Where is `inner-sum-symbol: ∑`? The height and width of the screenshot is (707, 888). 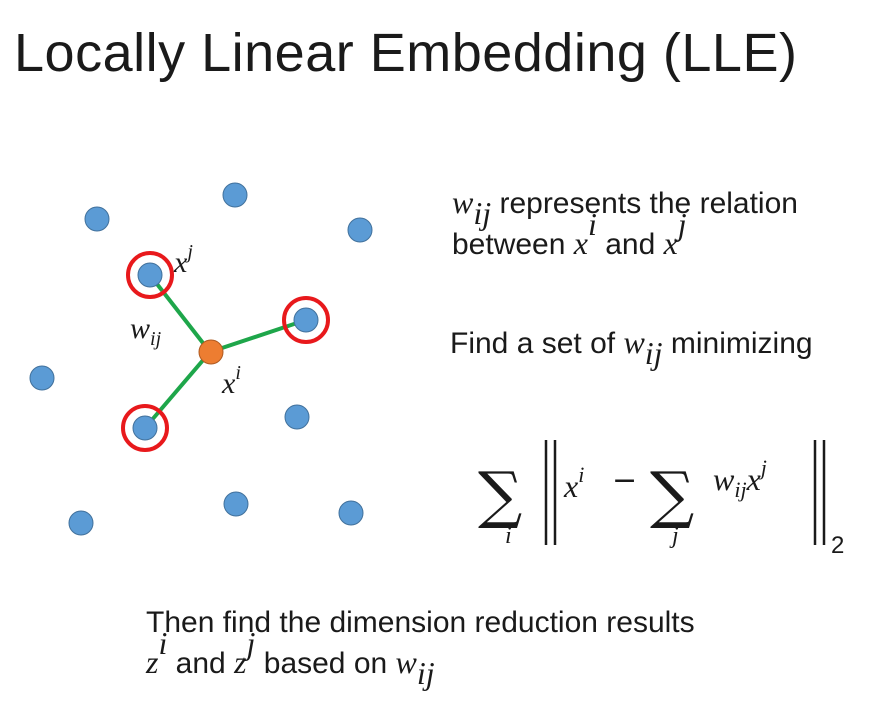
inner-sum-symbol: ∑ is located at coordinates (672, 494).